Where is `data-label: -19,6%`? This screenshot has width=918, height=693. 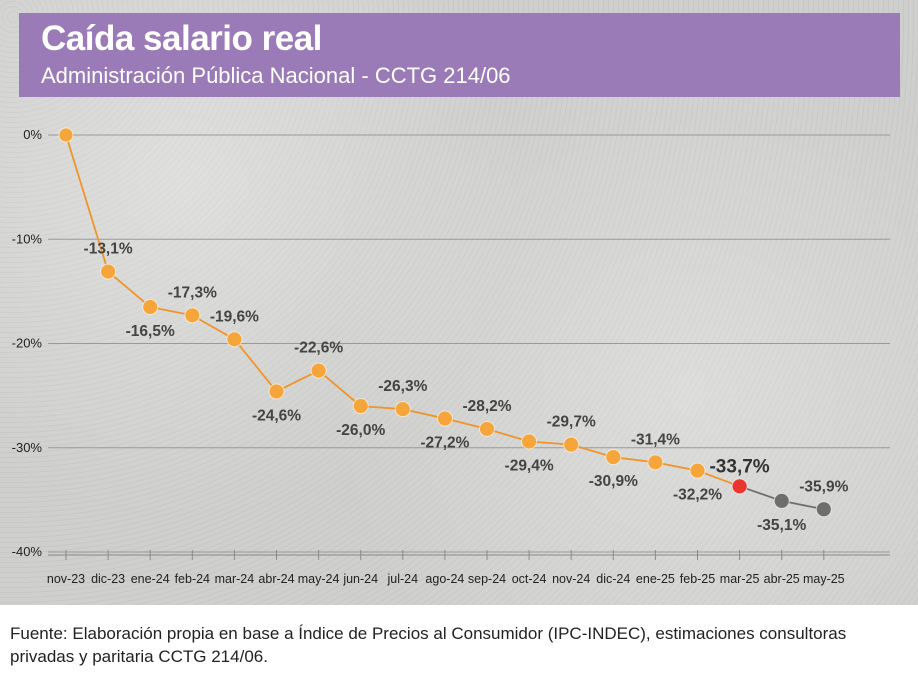 data-label: -19,6% is located at coordinates (234, 316).